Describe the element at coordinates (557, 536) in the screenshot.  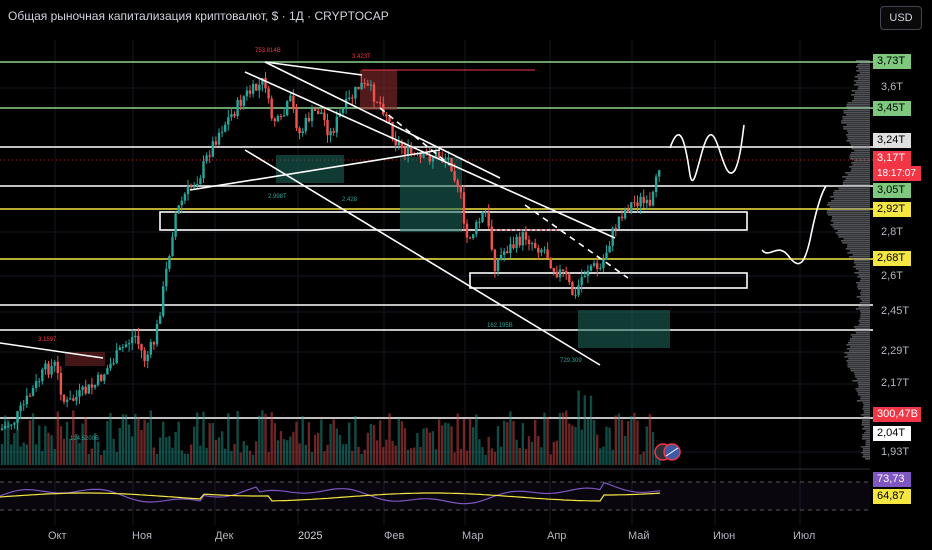
I see `x-tick: Апр` at that location.